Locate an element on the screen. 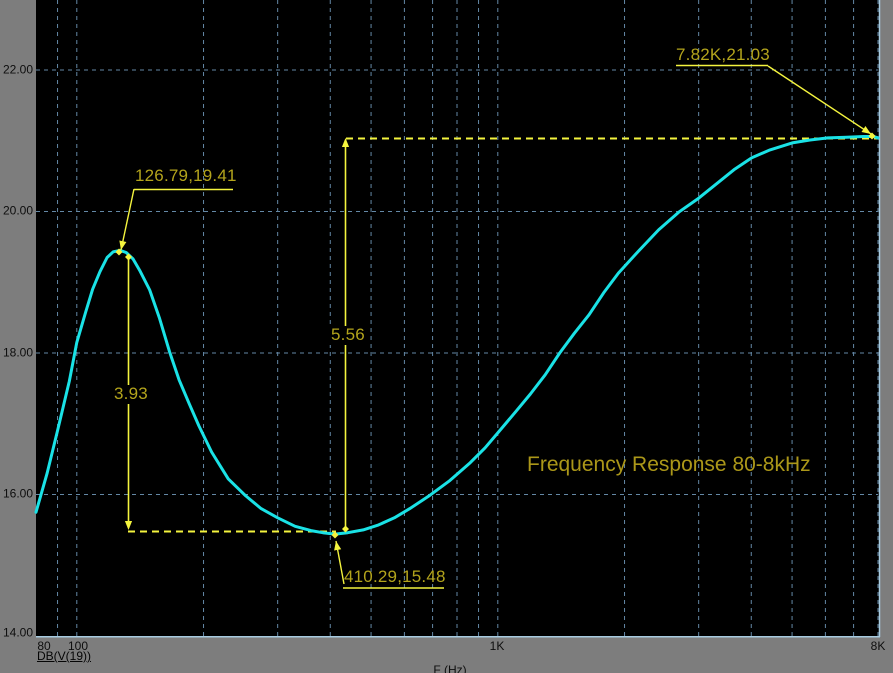 The width and height of the screenshot is (893, 673). measurement-label-393: 3.93 is located at coordinates (131, 394).